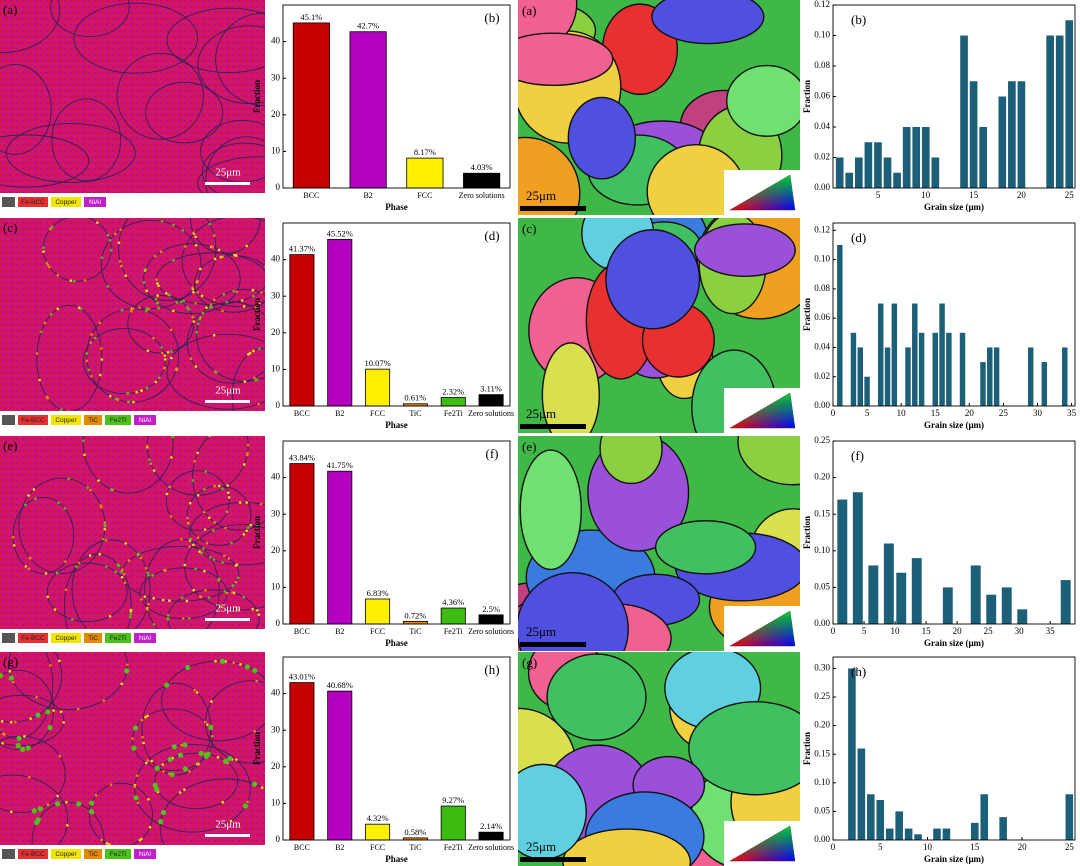 Image resolution: width=1080 pixels, height=866 pixels. Describe the element at coordinates (1051, 631) in the screenshot. I see `x-tick-label: 35` at that location.